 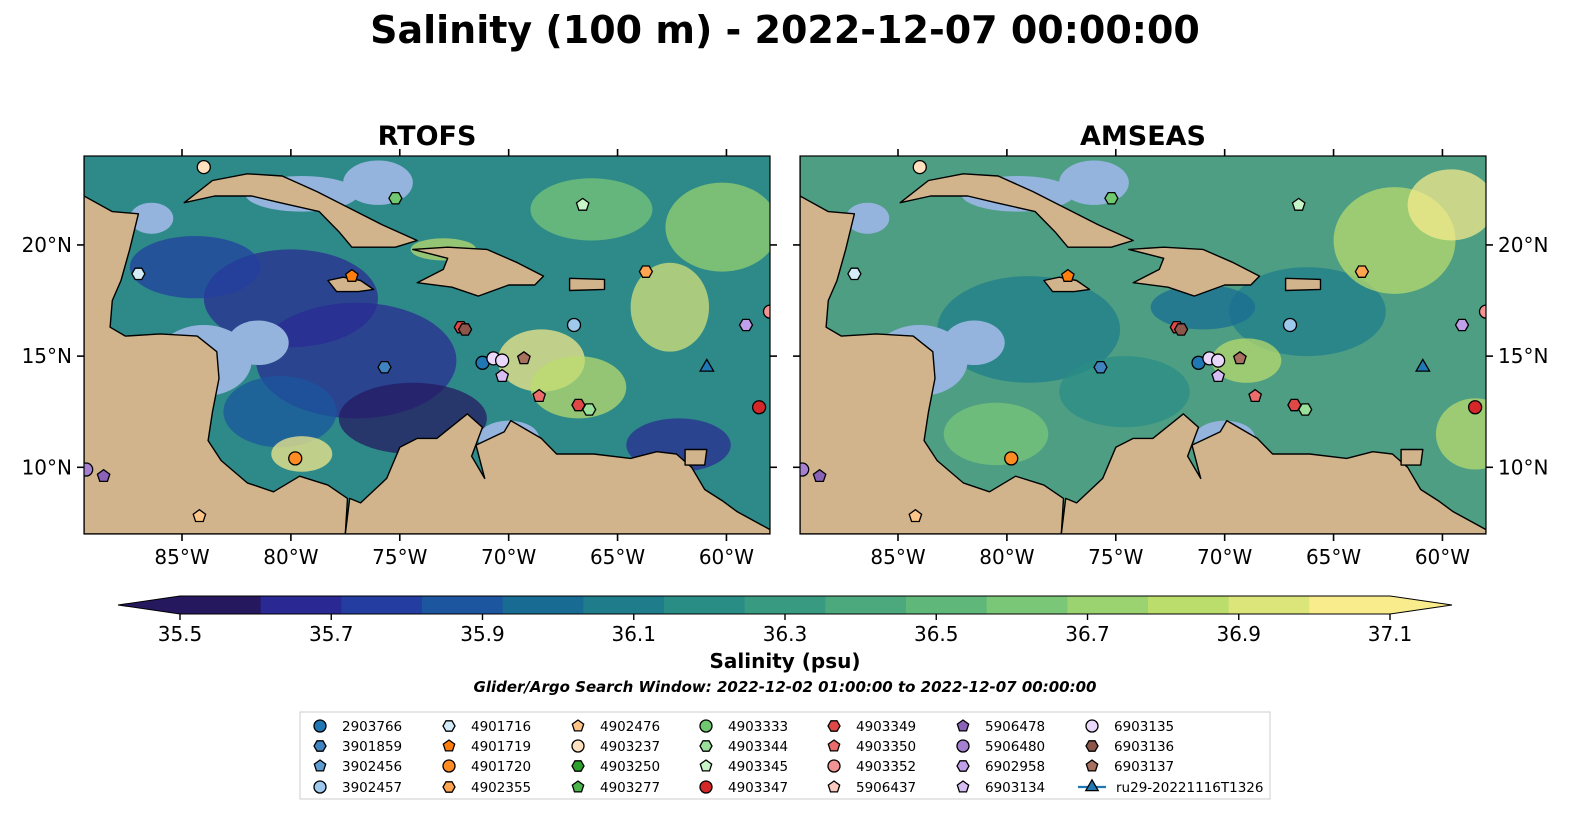 What do you see at coordinates (1000, 788) in the screenshot?
I see `legend-item: 6903134` at bounding box center [1000, 788].